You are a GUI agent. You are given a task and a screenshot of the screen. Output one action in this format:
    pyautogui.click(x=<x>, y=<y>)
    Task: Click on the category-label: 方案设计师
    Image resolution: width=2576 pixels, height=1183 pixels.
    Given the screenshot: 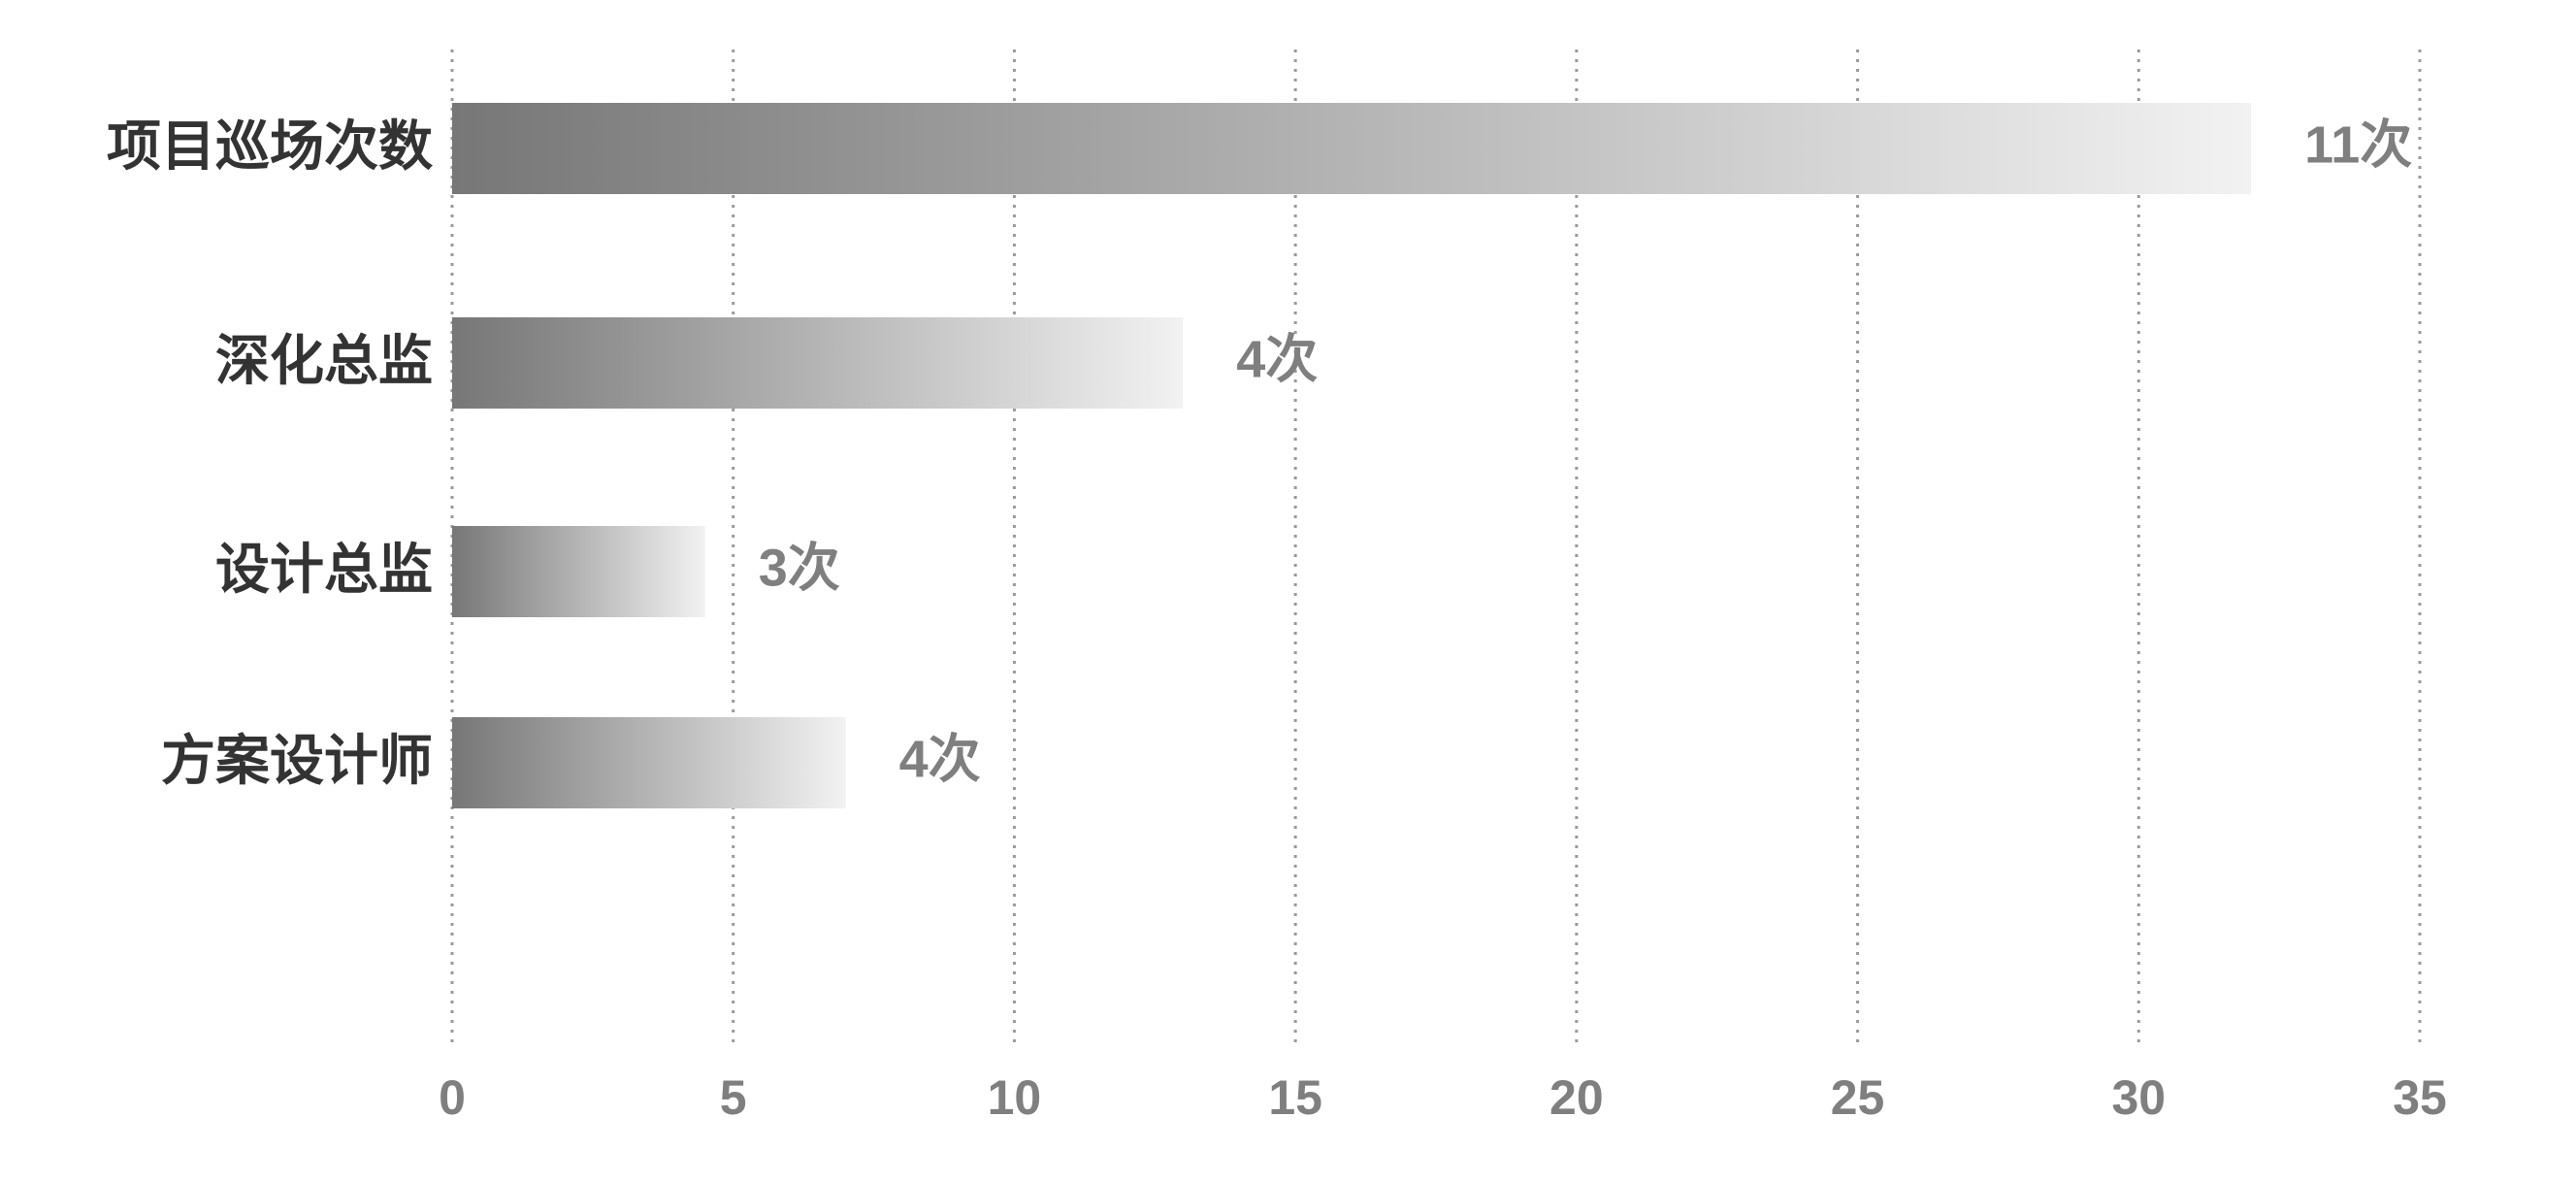 What is the action you would take?
    pyautogui.click(x=297, y=762)
    